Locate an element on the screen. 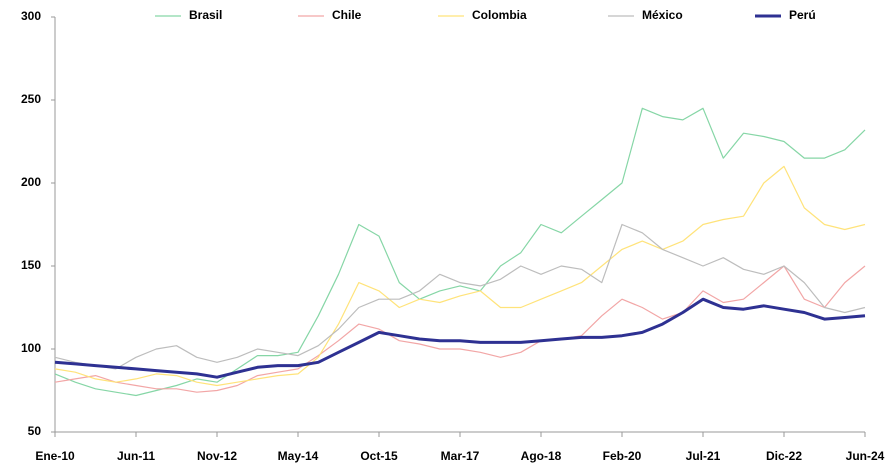 This screenshot has width=887, height=472. x-tick-label: May-14 is located at coordinates (298, 456).